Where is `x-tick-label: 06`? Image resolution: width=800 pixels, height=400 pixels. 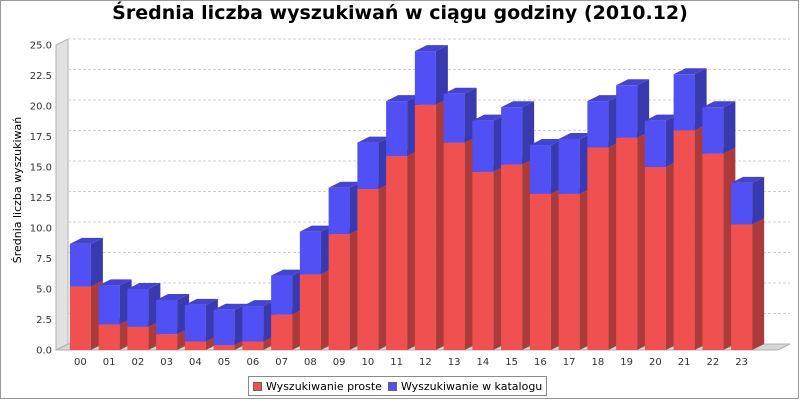 x-tick-label: 06 is located at coordinates (253, 362).